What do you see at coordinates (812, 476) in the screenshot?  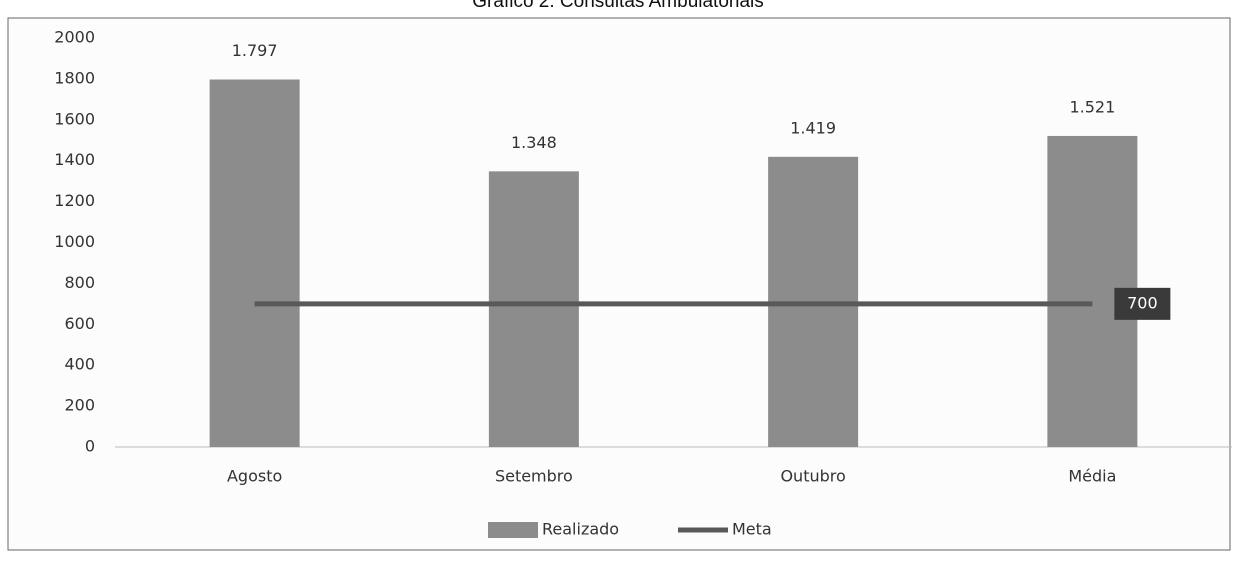 I see `x-tick-label: Outubro` at bounding box center [812, 476].